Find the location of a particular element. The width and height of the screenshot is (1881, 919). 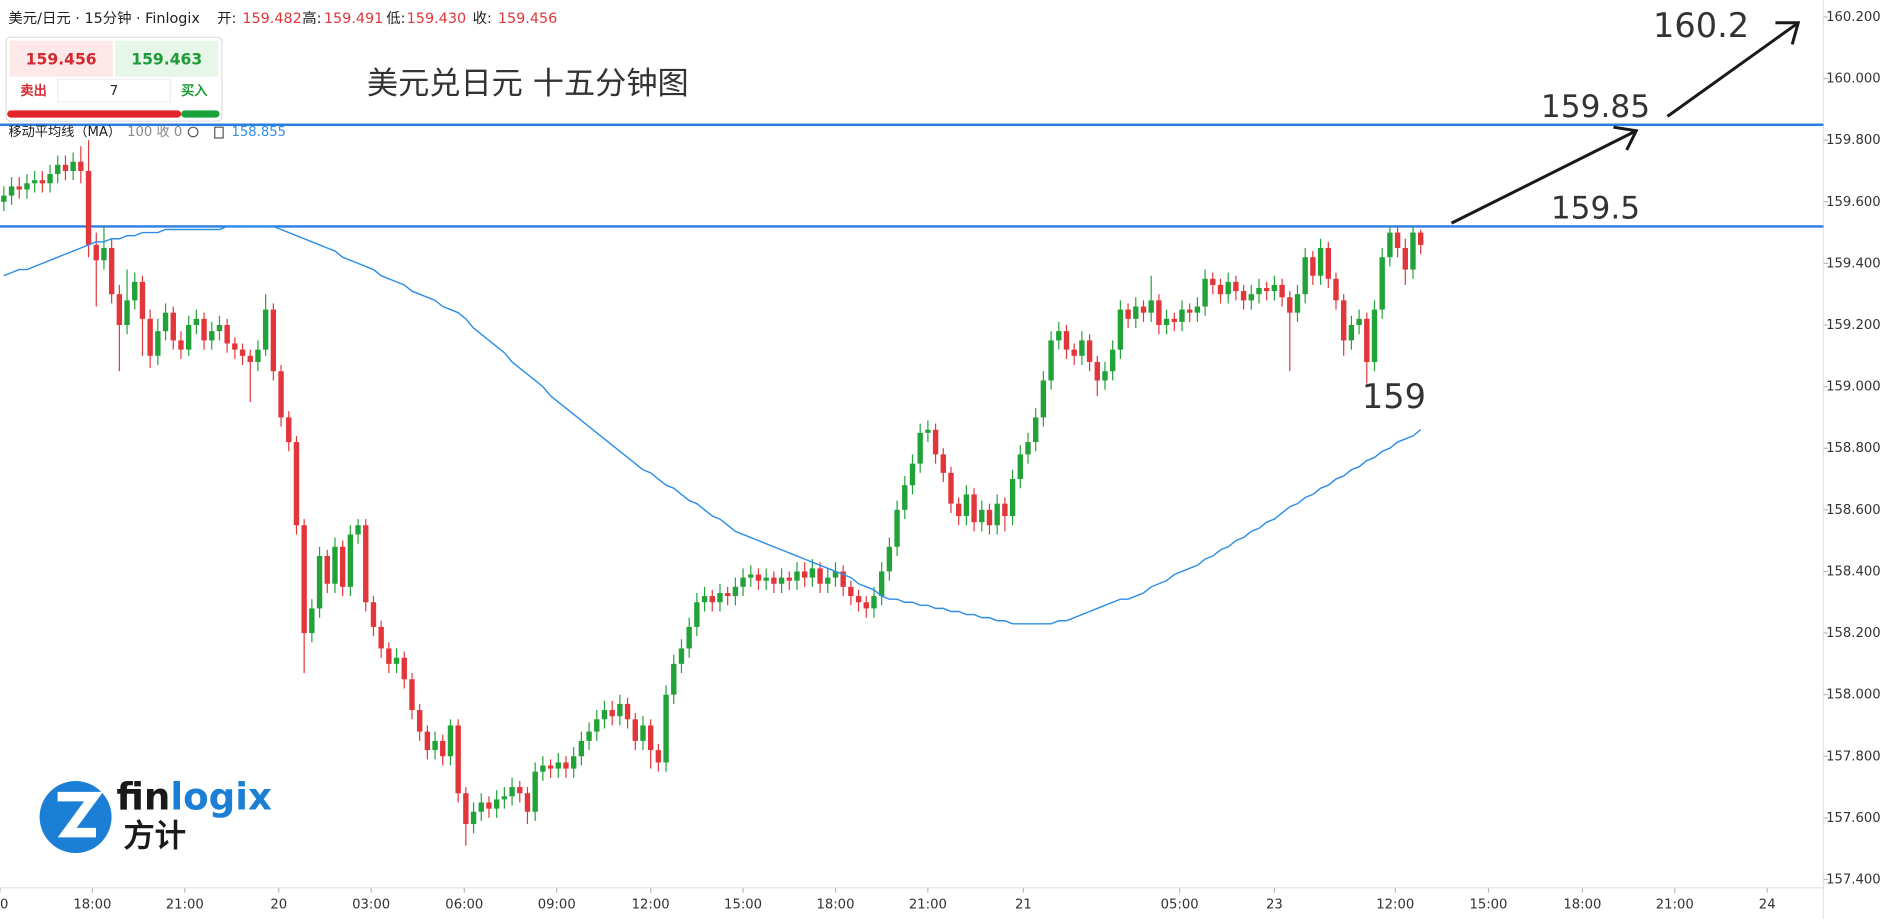

buy-button: 买入 is located at coordinates (194, 91).